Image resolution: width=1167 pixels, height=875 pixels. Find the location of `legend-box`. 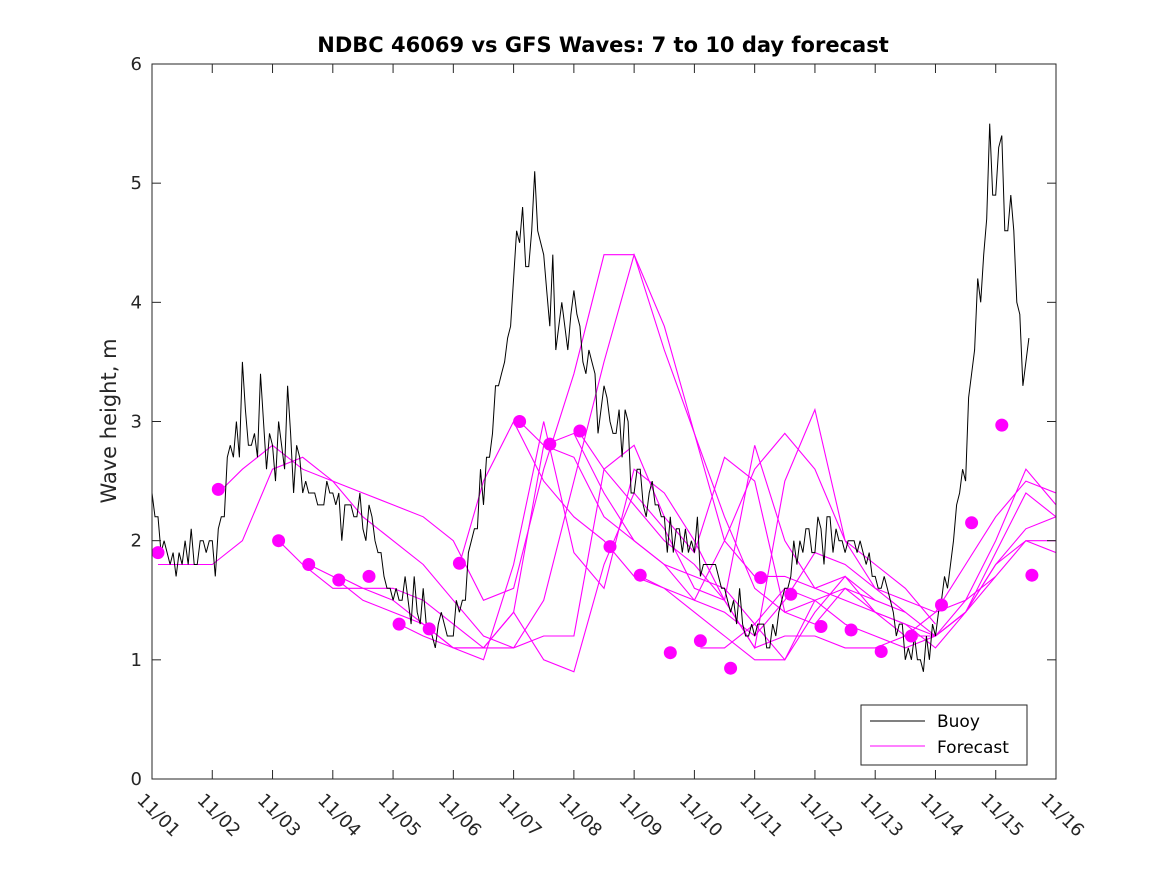

legend-box is located at coordinates (944, 735).